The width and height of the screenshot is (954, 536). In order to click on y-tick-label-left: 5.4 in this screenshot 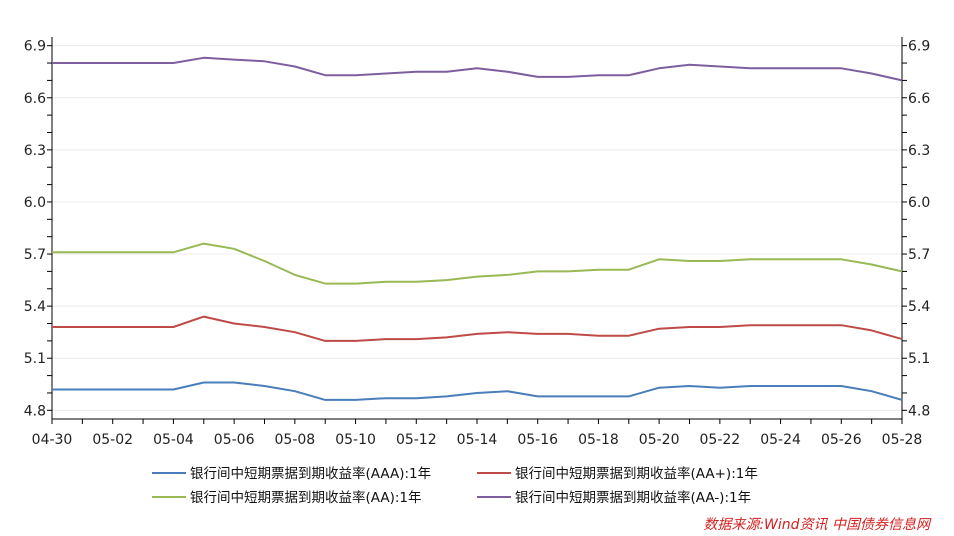, I will do `click(35, 307)`.